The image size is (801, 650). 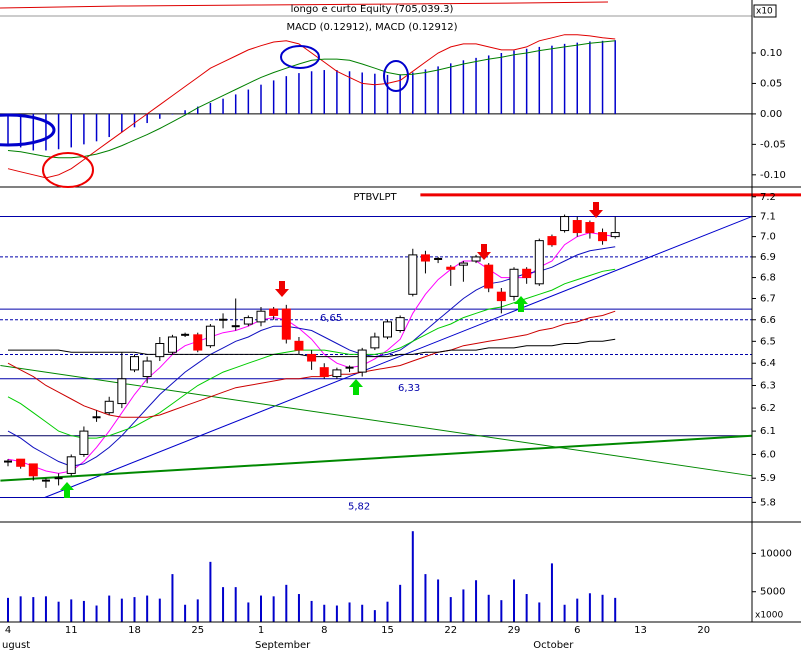 What do you see at coordinates (773, 175) in the screenshot?
I see `y-tick-label: -0.10` at bounding box center [773, 175].